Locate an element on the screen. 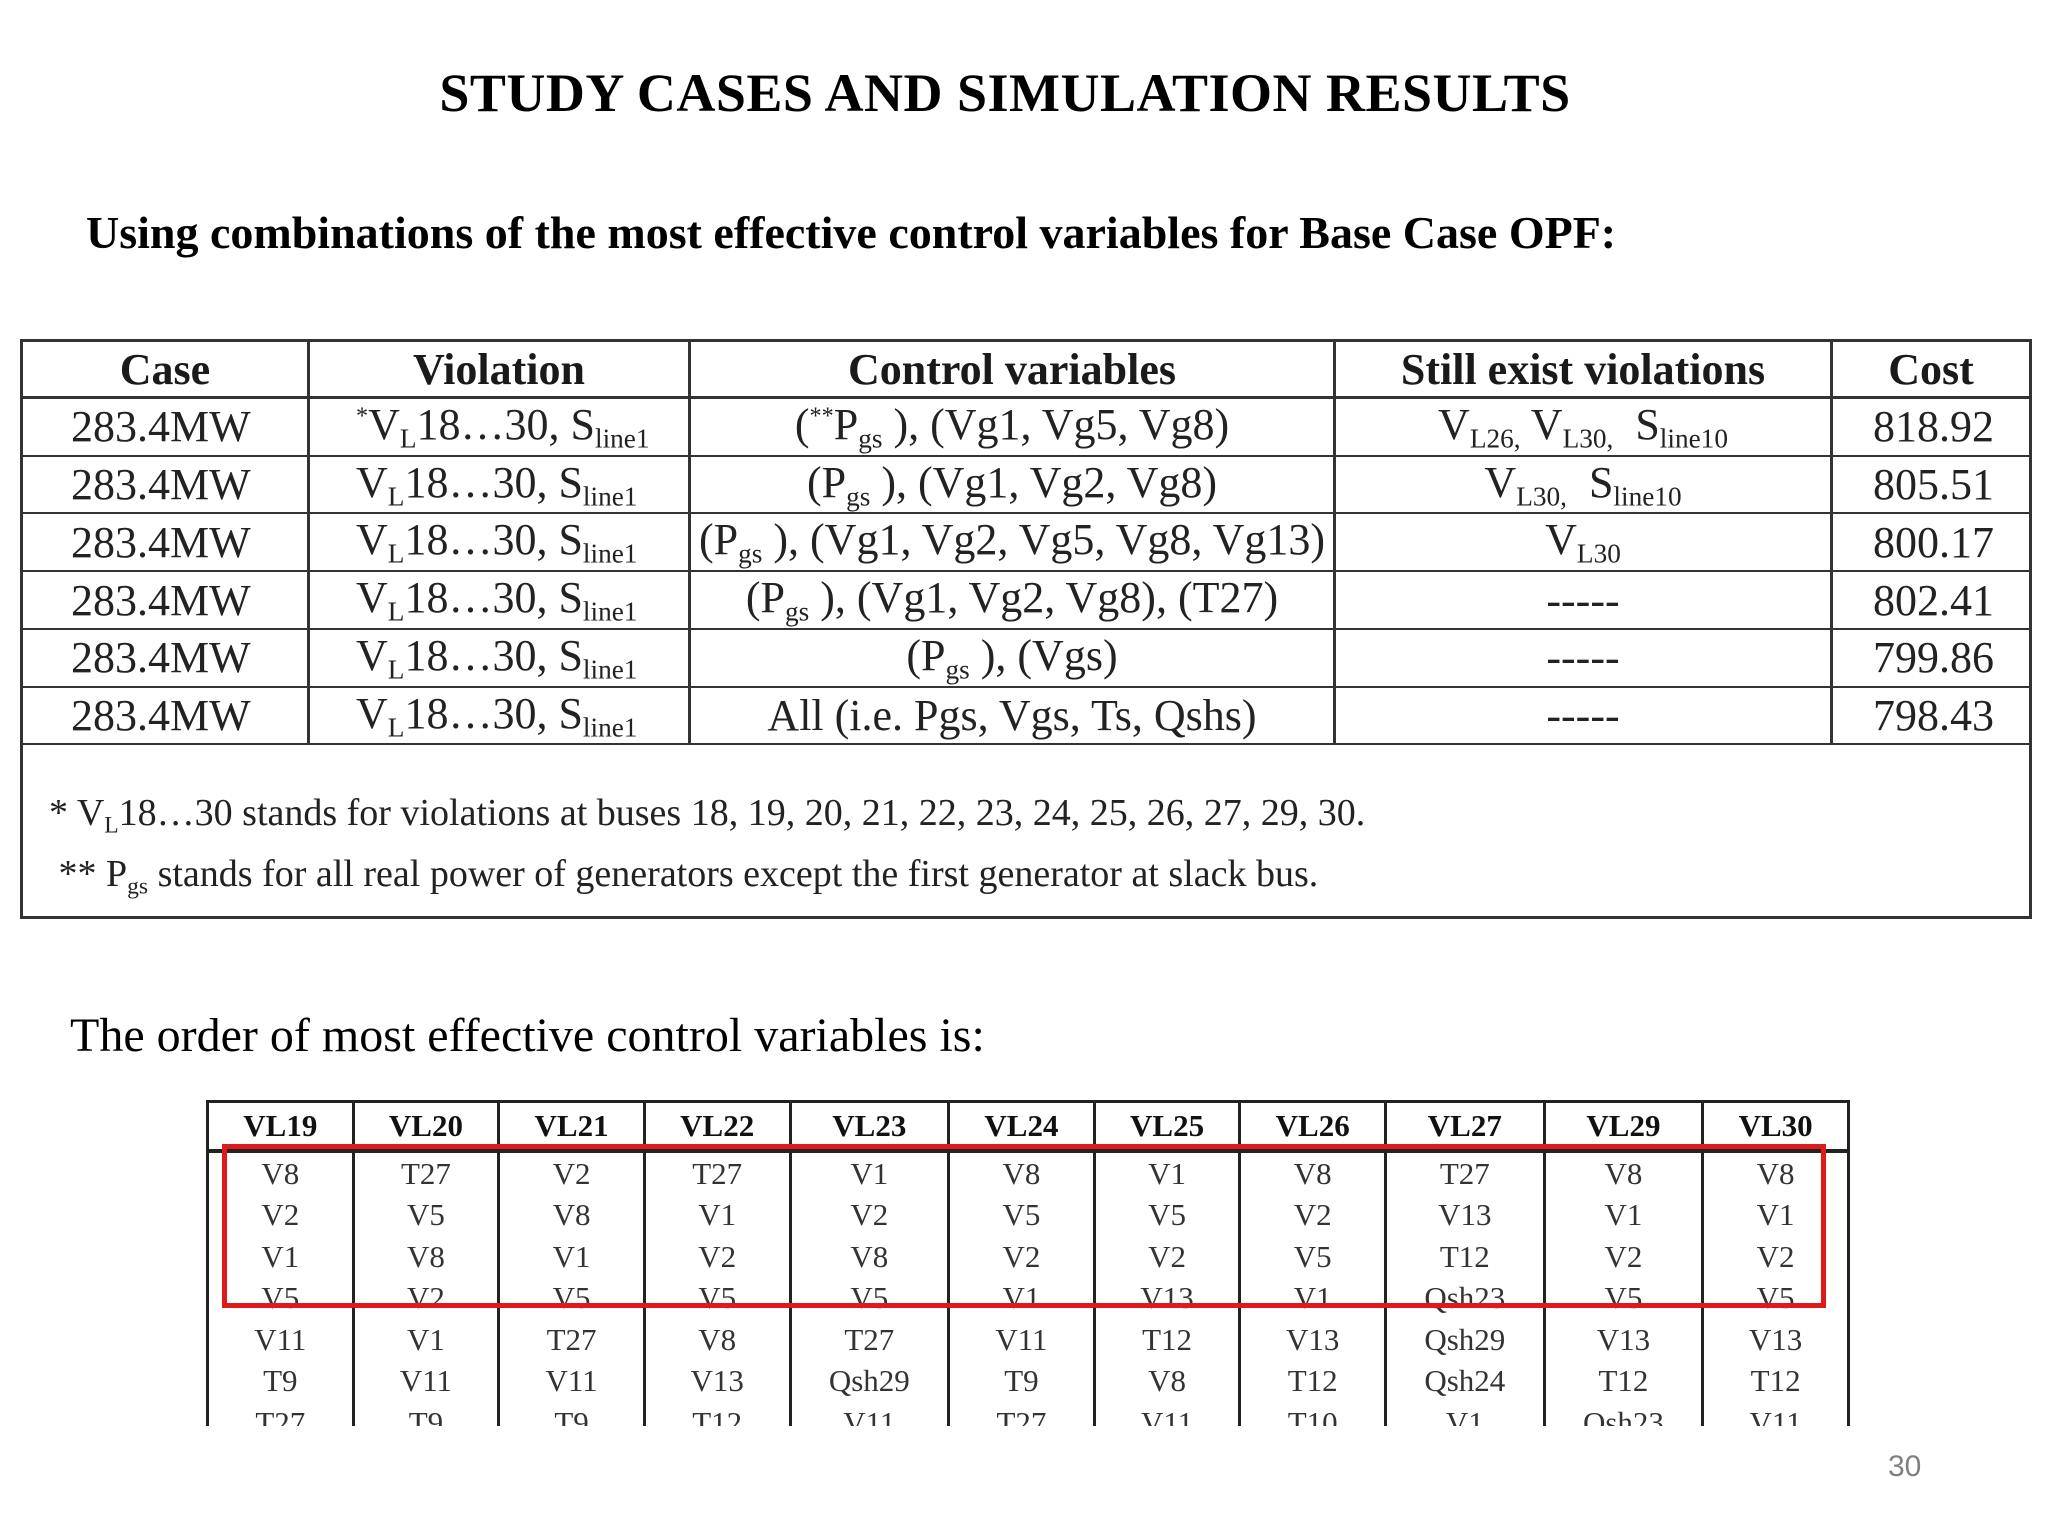 Image resolution: width=2048 pixels, height=1536 pixels. control-cell: All (i.e. Pgs, Vgs, Ts, Qshs) is located at coordinates (1012, 716).